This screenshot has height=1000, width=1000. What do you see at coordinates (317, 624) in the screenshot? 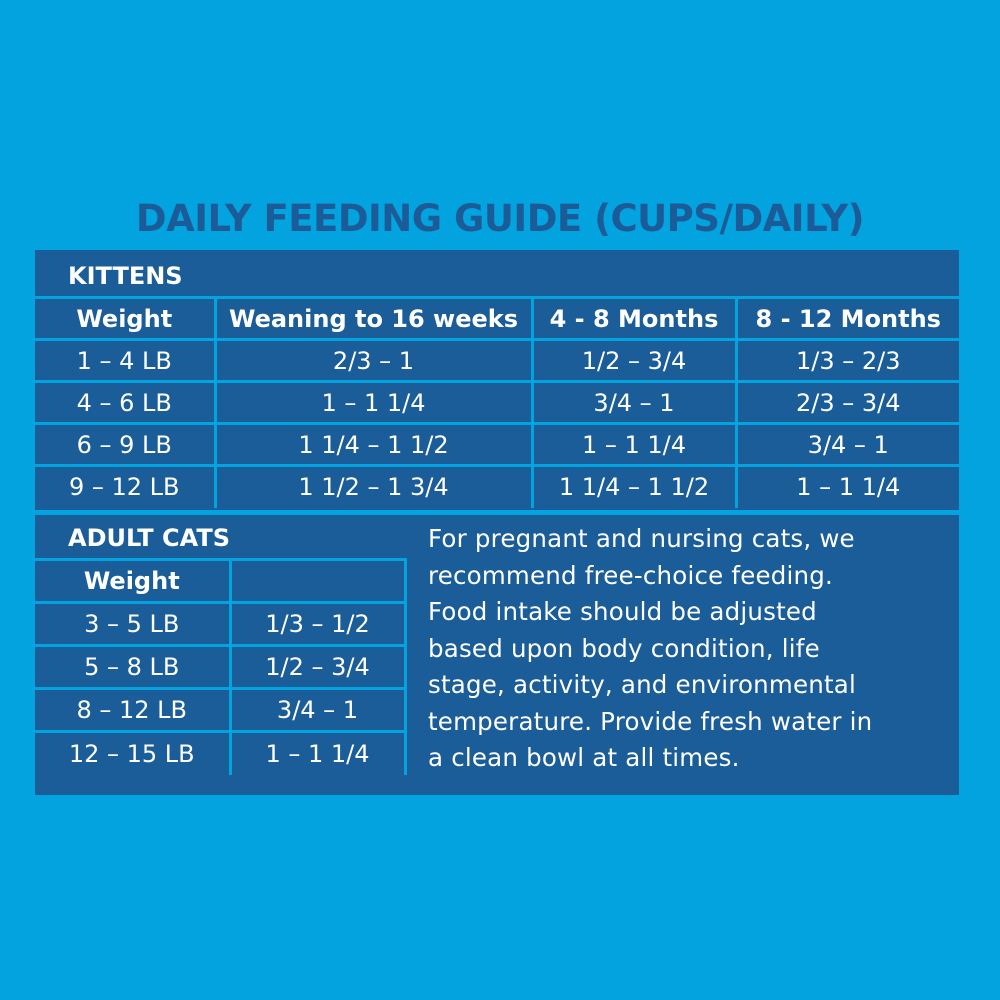
I see `table-cell: 1/3 – 1/2` at bounding box center [317, 624].